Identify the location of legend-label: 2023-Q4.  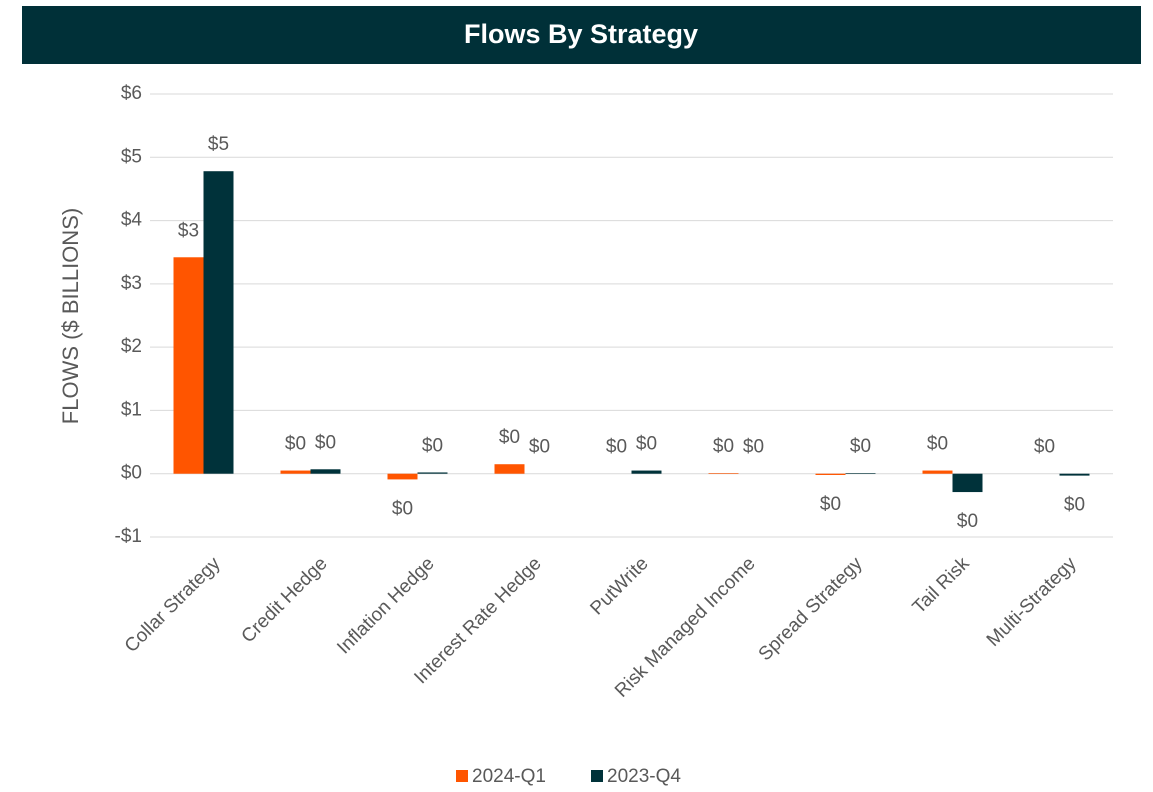
(644, 776).